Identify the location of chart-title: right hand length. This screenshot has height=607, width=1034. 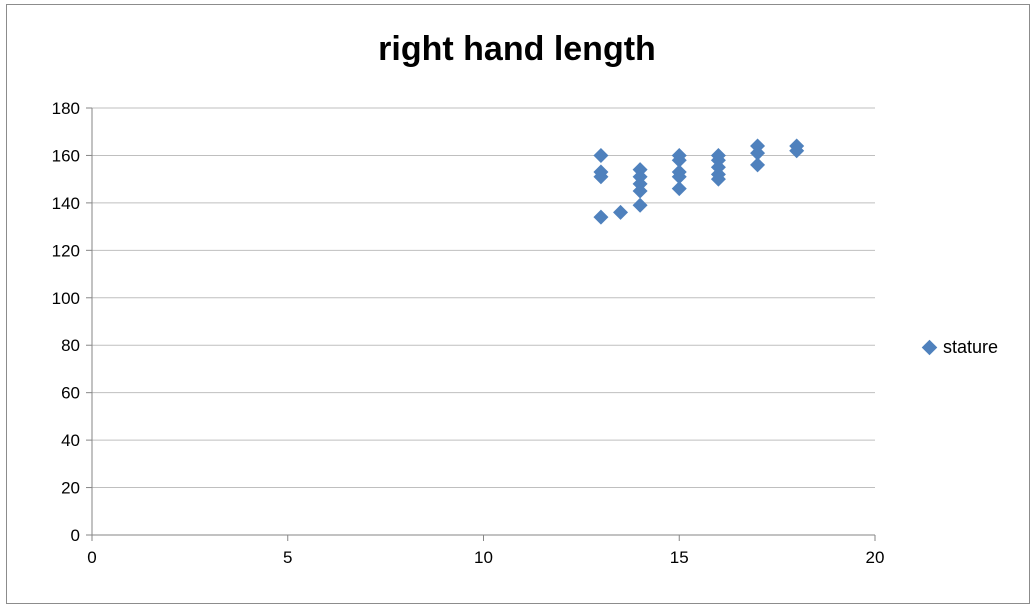
(517, 49).